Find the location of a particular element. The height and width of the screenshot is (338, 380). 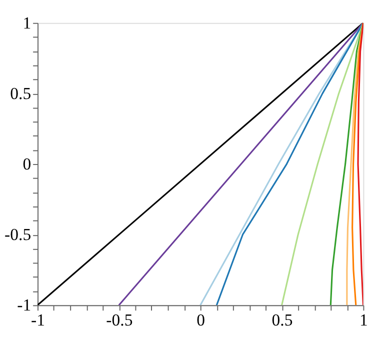

x-tick-label: 1 is located at coordinates (364, 320).